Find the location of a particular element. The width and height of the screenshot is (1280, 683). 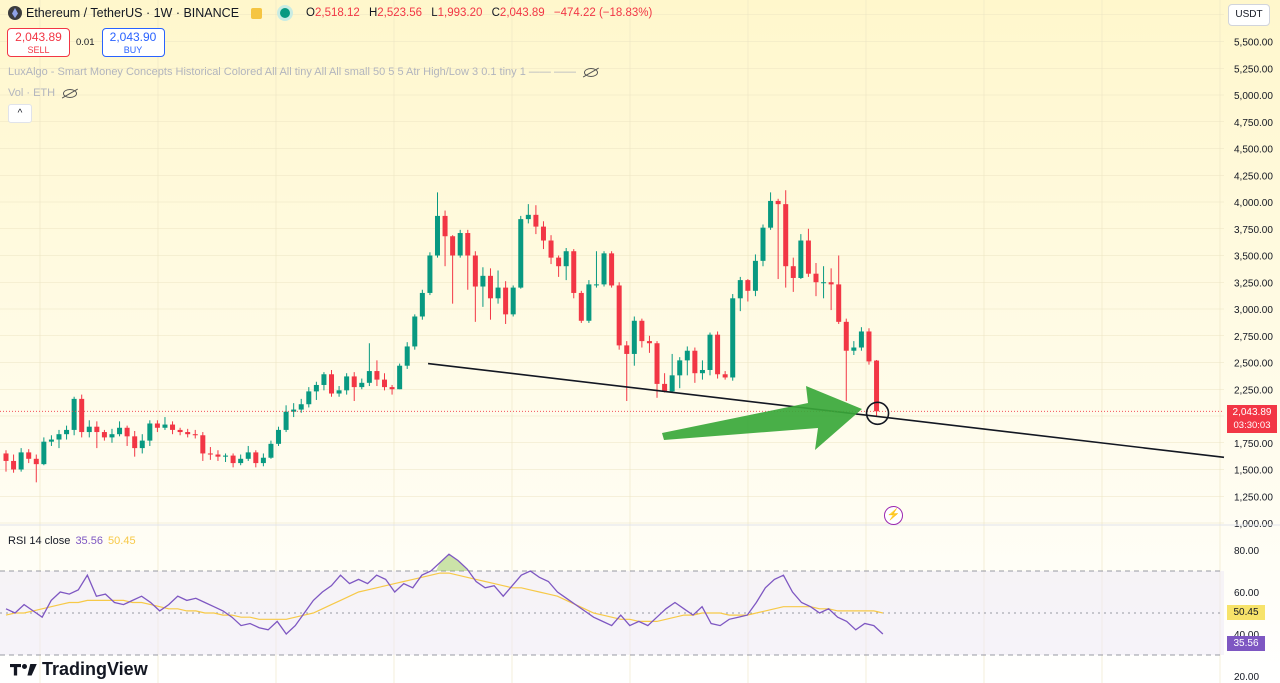

volume-label: Vol · ETH is located at coordinates (32, 93).